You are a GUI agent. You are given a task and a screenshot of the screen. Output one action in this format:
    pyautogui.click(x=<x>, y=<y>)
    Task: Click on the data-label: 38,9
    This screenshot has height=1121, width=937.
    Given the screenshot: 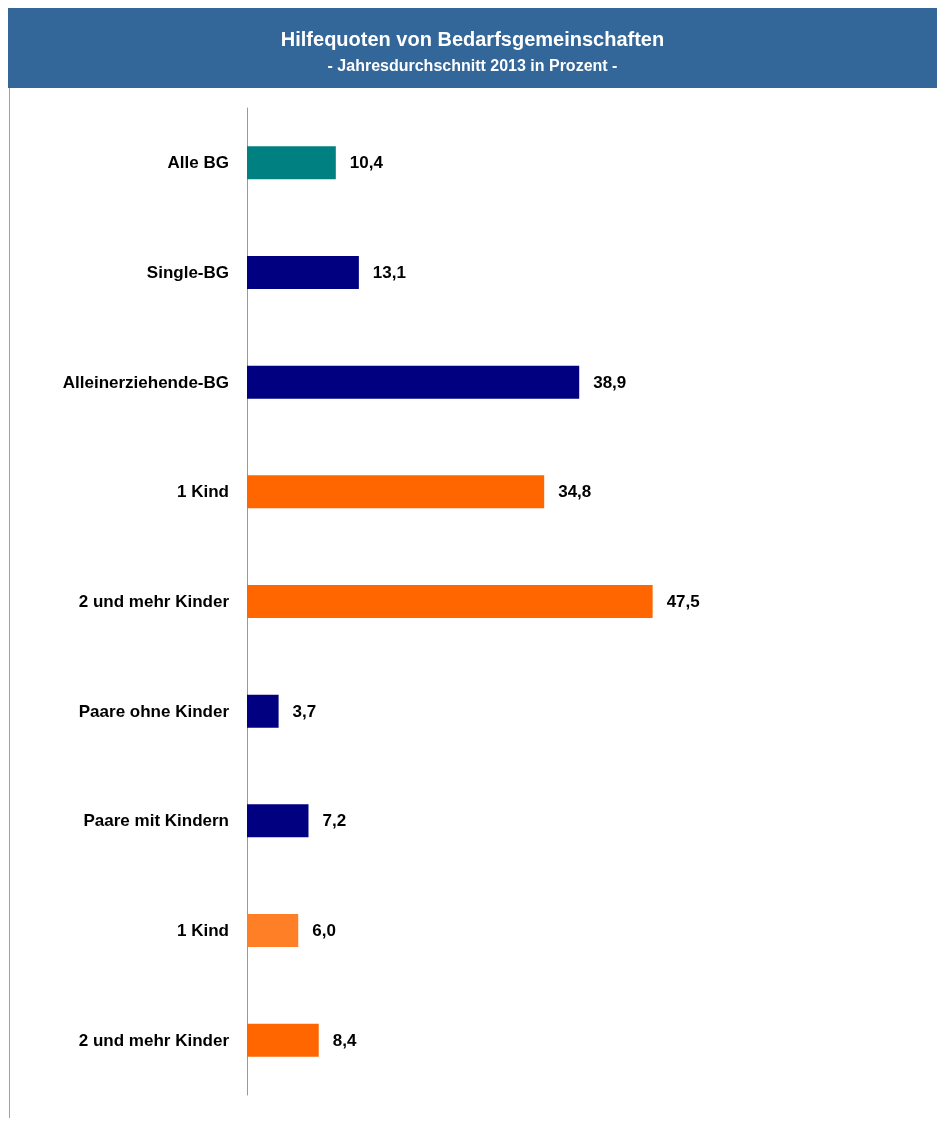 What is the action you would take?
    pyautogui.click(x=610, y=382)
    